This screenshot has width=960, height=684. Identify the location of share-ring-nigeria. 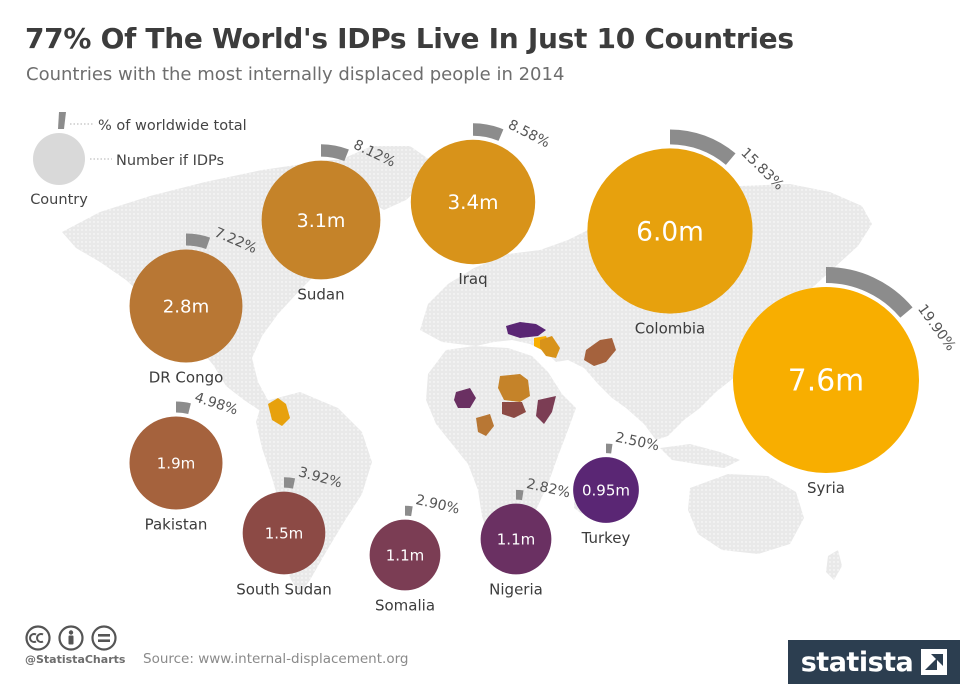
(520, 495).